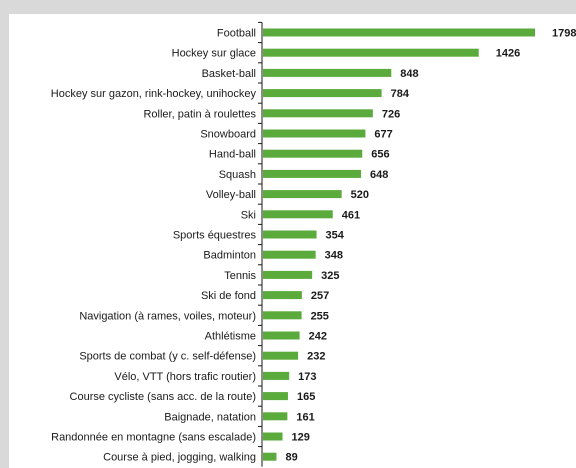 Image resolution: width=576 pixels, height=468 pixels. Describe the element at coordinates (291, 458) in the screenshot. I see `value-label: 89` at that location.